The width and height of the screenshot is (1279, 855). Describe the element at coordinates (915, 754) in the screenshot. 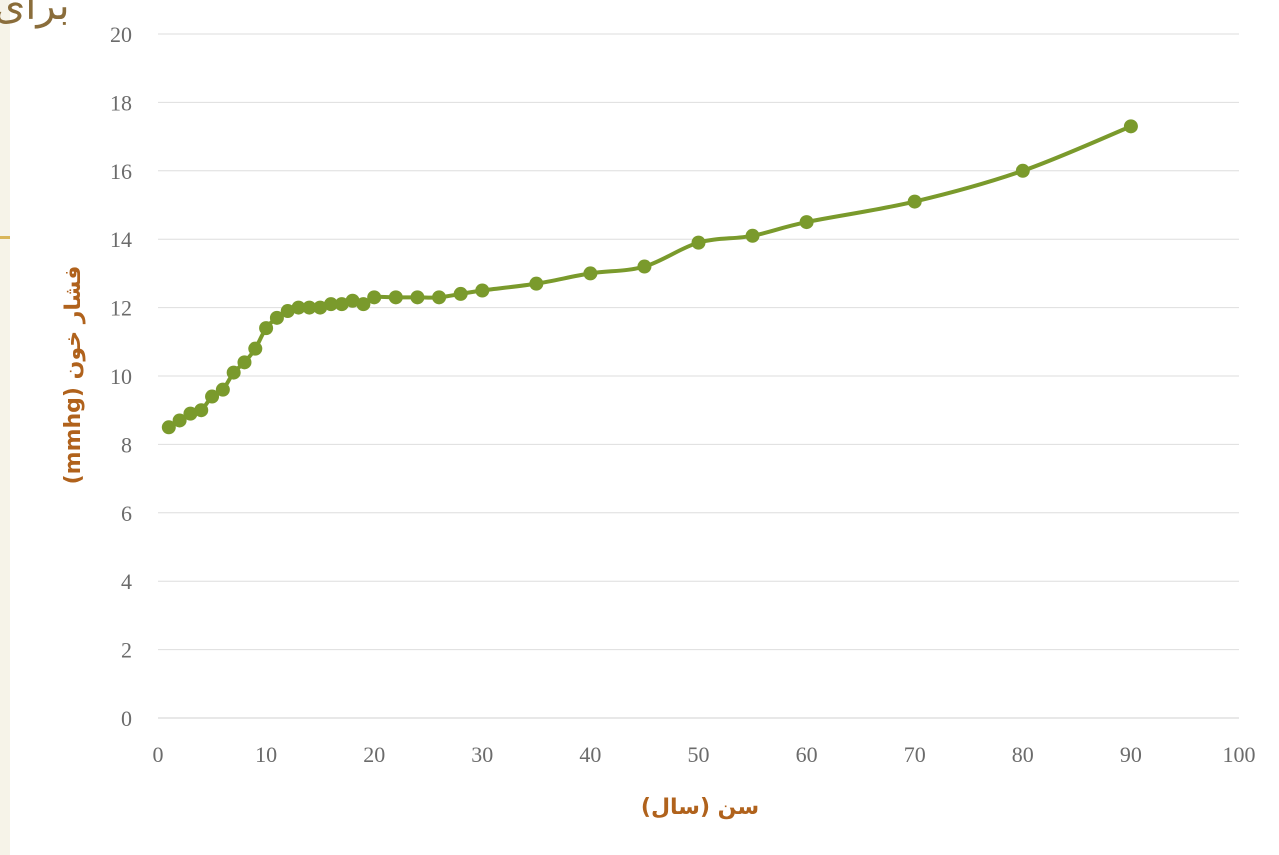

I see `x-tick-label: 70` at that location.